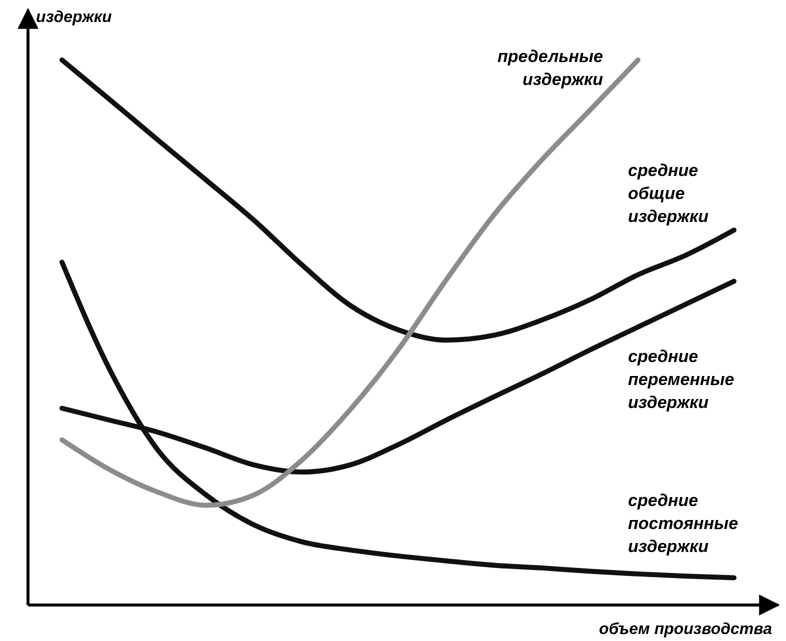  I want to click on series-label: средние общие издержки, so click(669, 193).